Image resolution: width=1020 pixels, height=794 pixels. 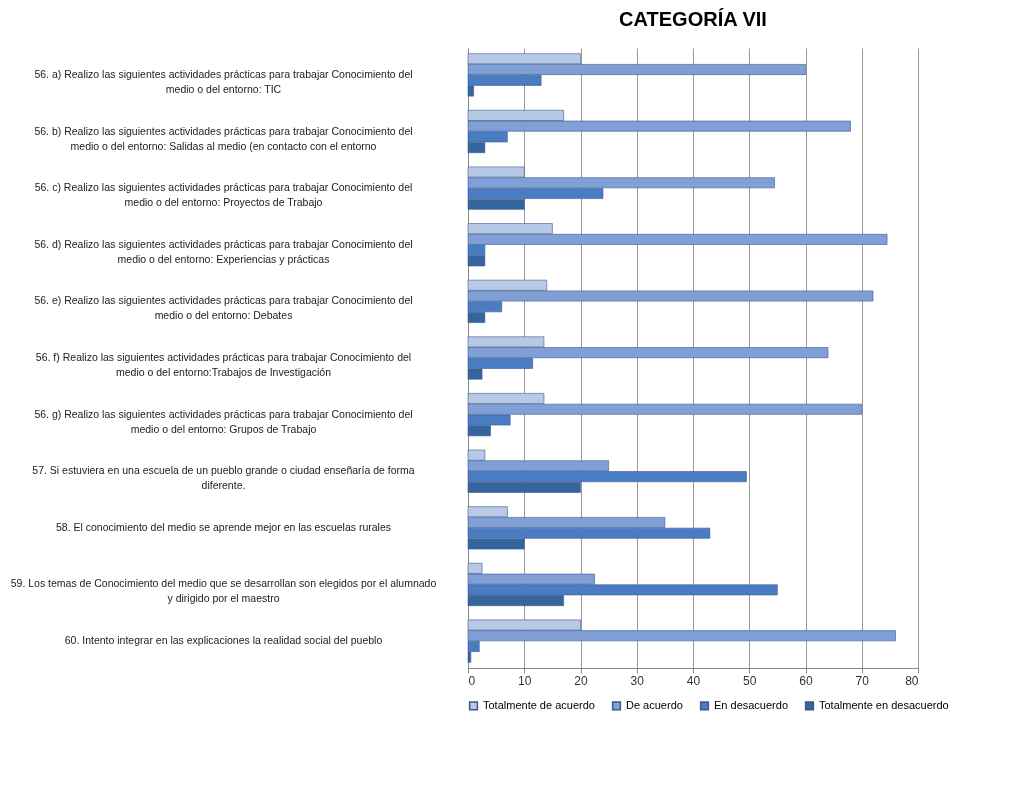 What do you see at coordinates (223, 640) in the screenshot?
I see `y-tick-label: 60. Intento integrar en las explicaciones la realidad social del pueblo` at bounding box center [223, 640].